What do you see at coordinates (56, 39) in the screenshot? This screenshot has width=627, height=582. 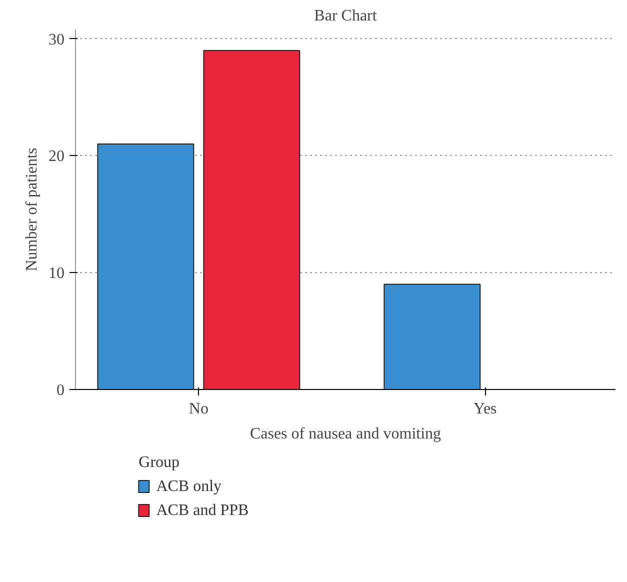 I see `y-tick-label: 30` at bounding box center [56, 39].